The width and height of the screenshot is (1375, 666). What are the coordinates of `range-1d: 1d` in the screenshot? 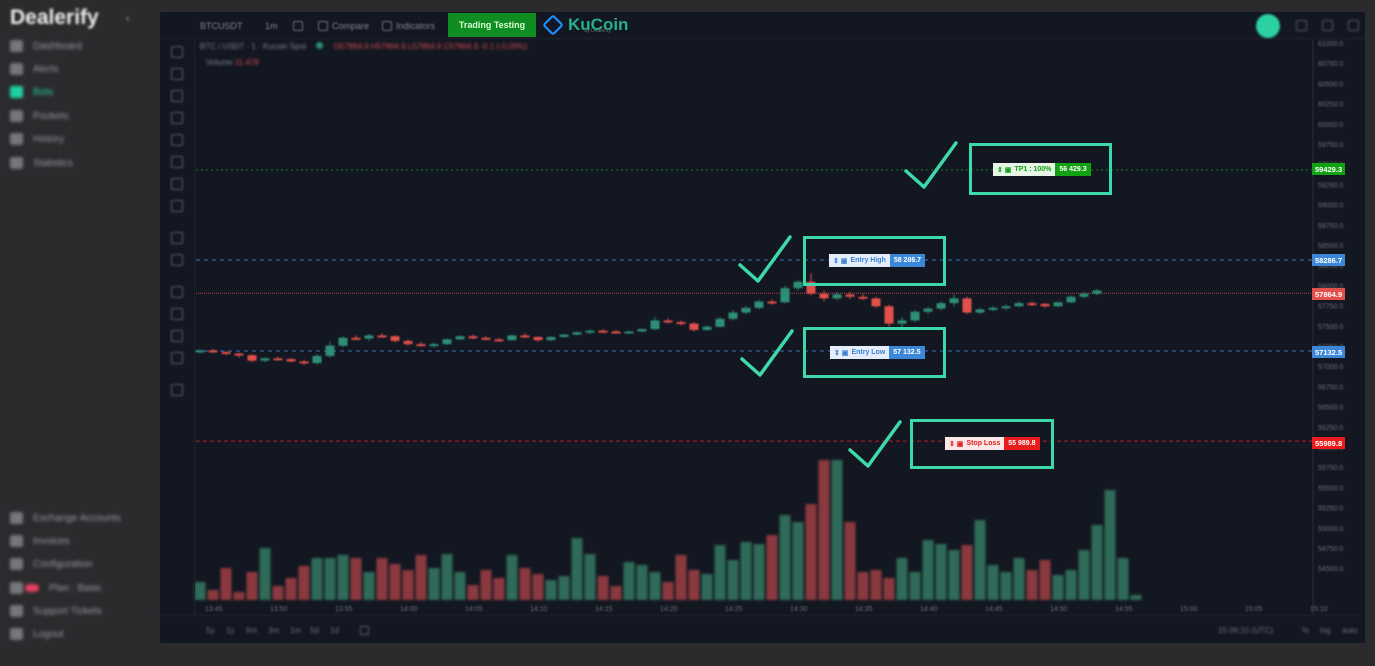 It's located at (334, 630).